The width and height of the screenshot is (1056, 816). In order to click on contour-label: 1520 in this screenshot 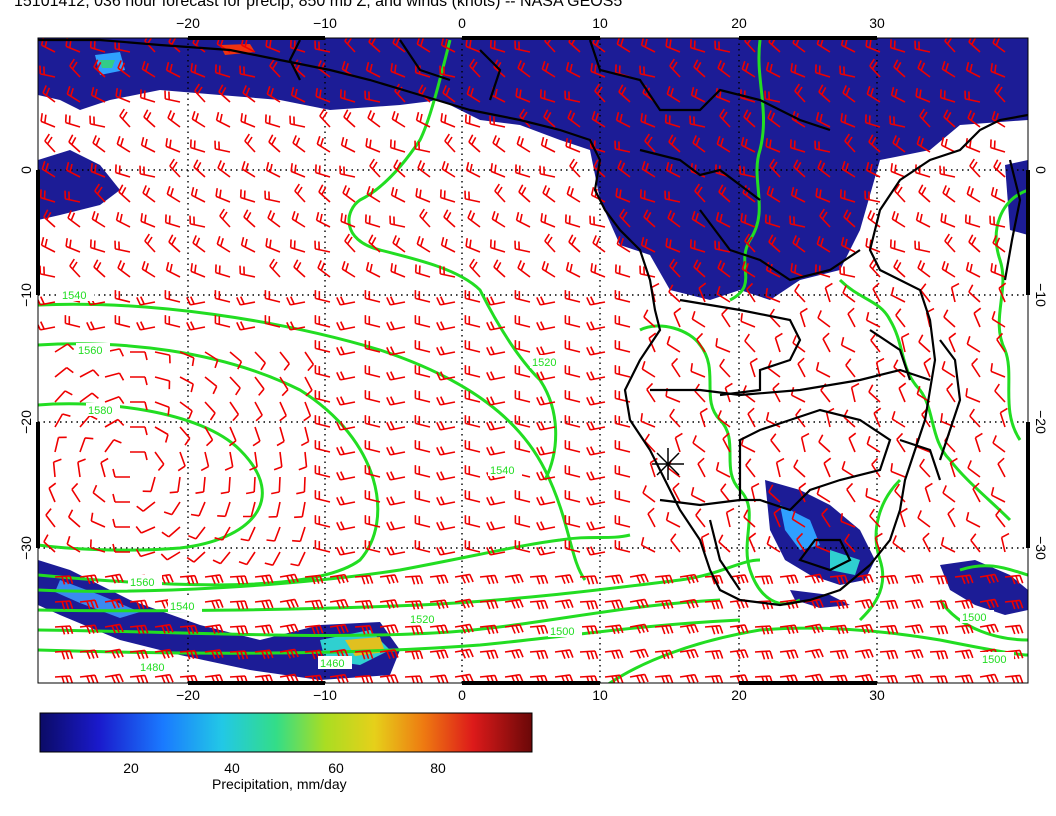, I will do `click(422, 620)`.